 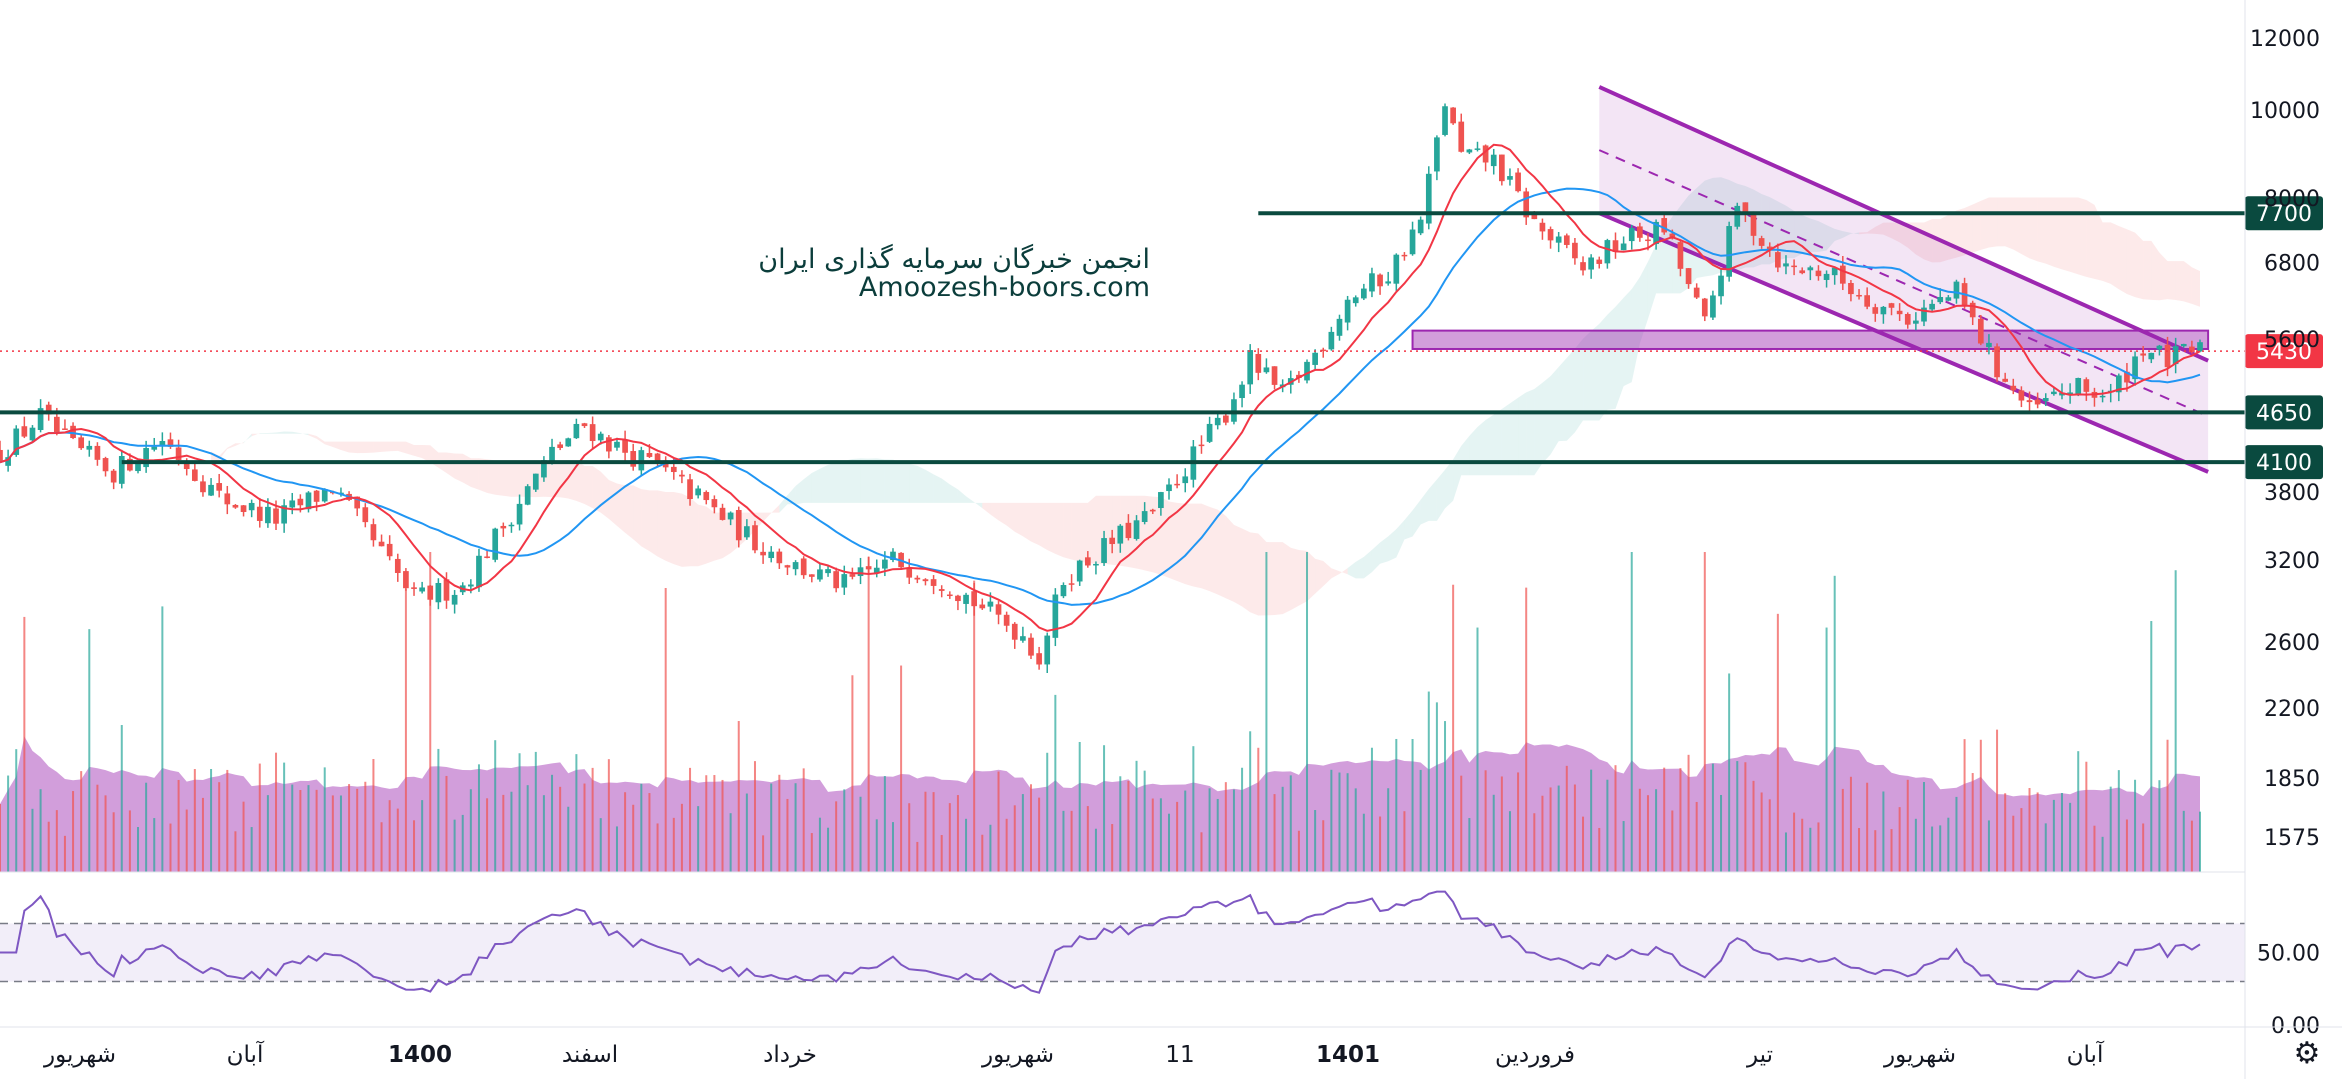 I want to click on price-tick-label: 3800, so click(x=2292, y=493).